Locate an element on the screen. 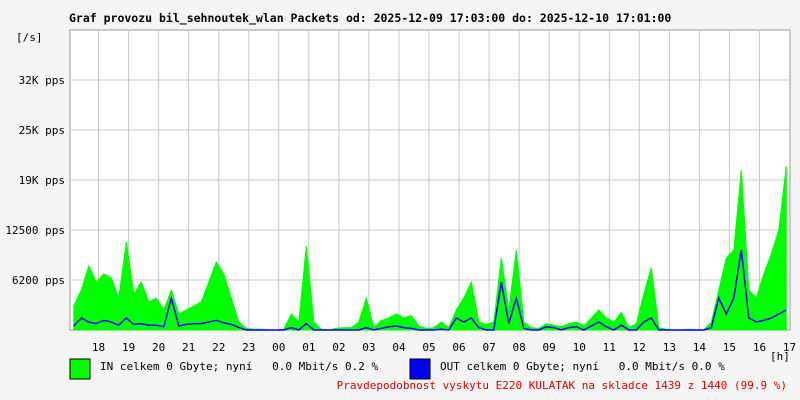 The image size is (800, 400). x-tick-label: 11 is located at coordinates (609, 347).